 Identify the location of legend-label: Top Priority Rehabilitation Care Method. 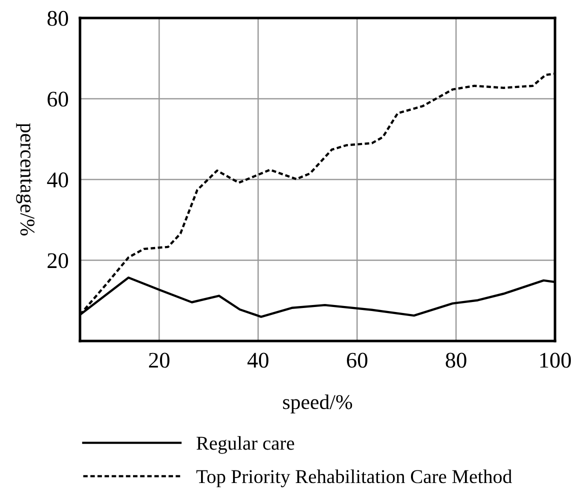
(354, 479).